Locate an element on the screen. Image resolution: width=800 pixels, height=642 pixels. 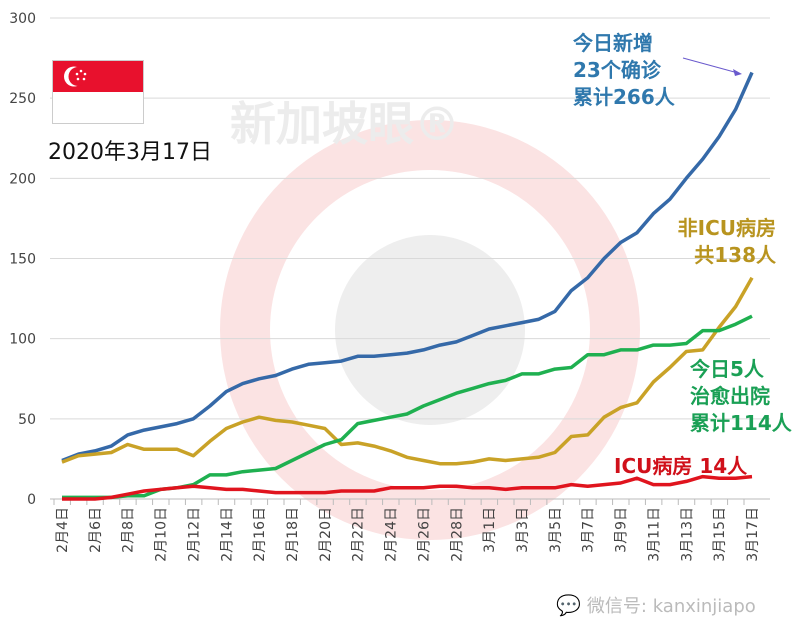
y-tick-label: 300 is located at coordinates (22, 19).